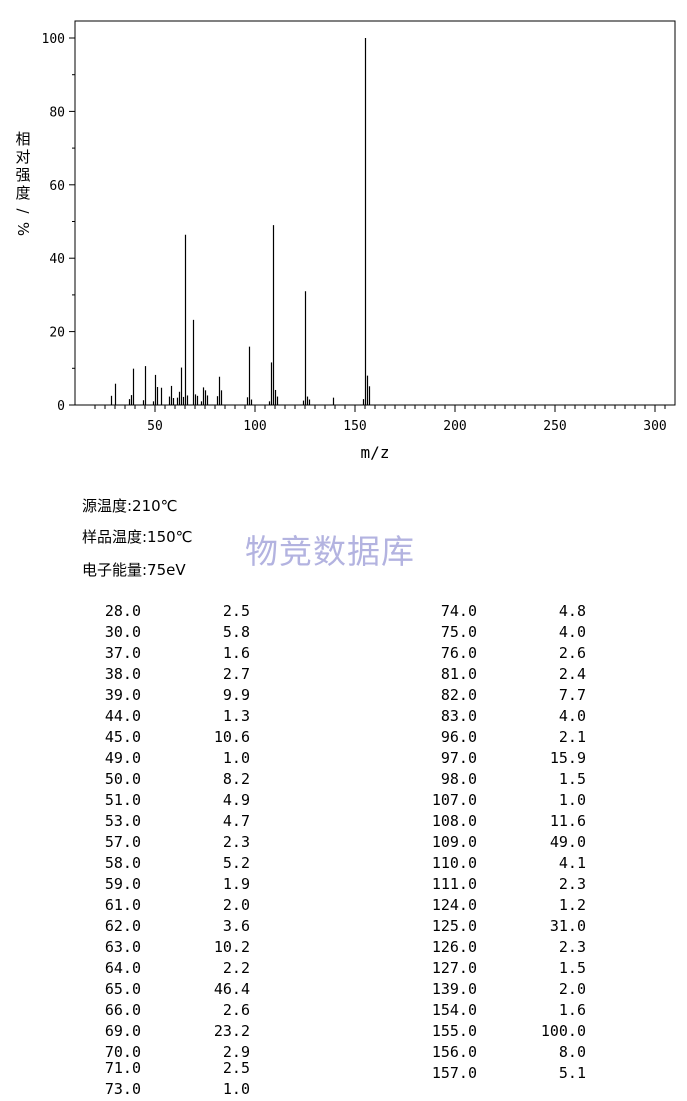 The width and height of the screenshot is (687, 1101). I want to click on peak-table-row: 83.0 4.0, so click(300, 717).